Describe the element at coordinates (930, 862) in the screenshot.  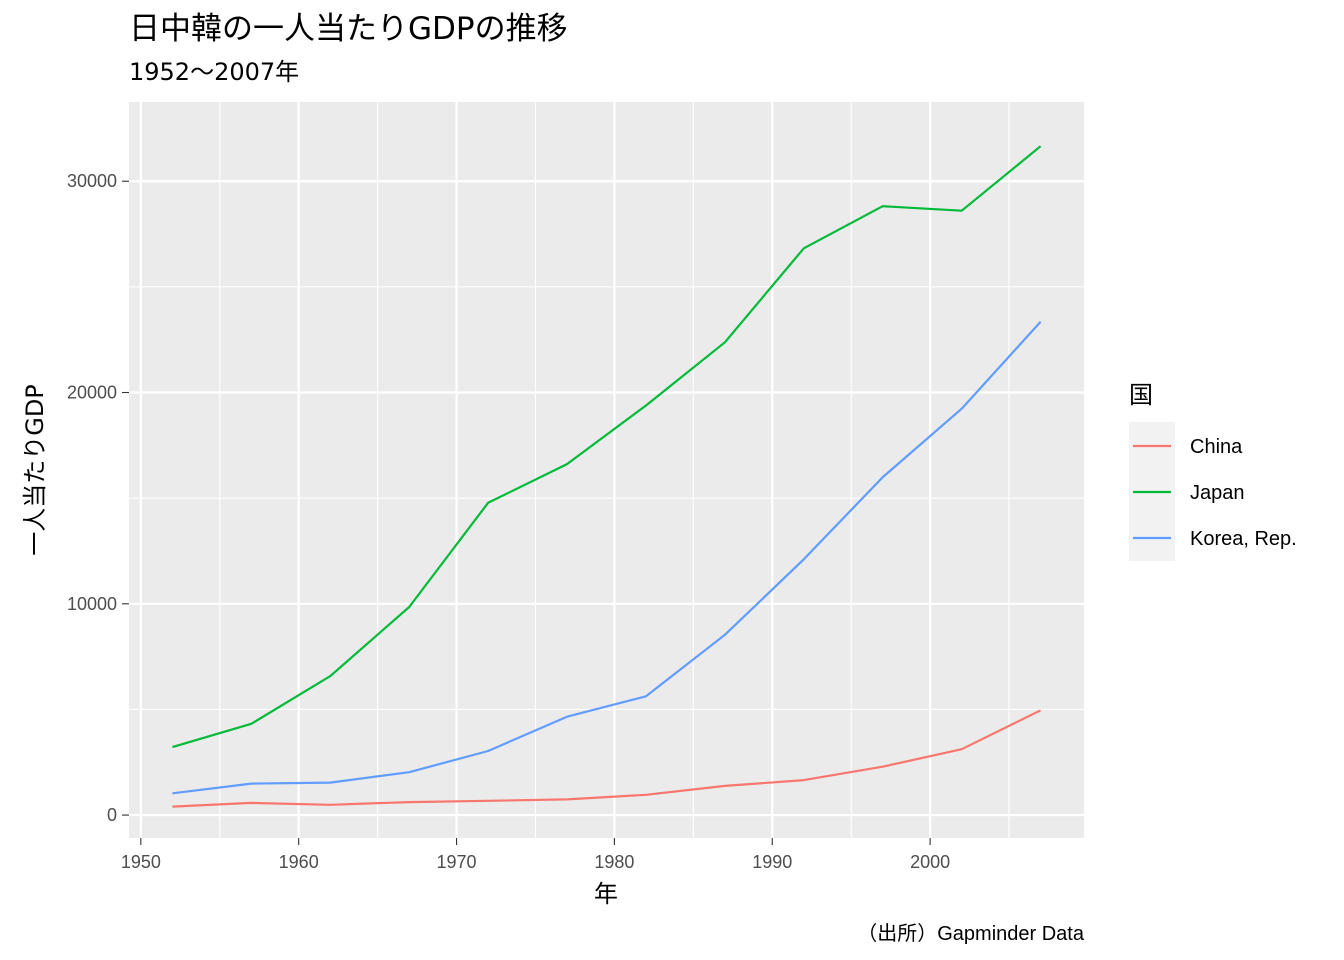
I see `x-tick-label: 2000` at that location.